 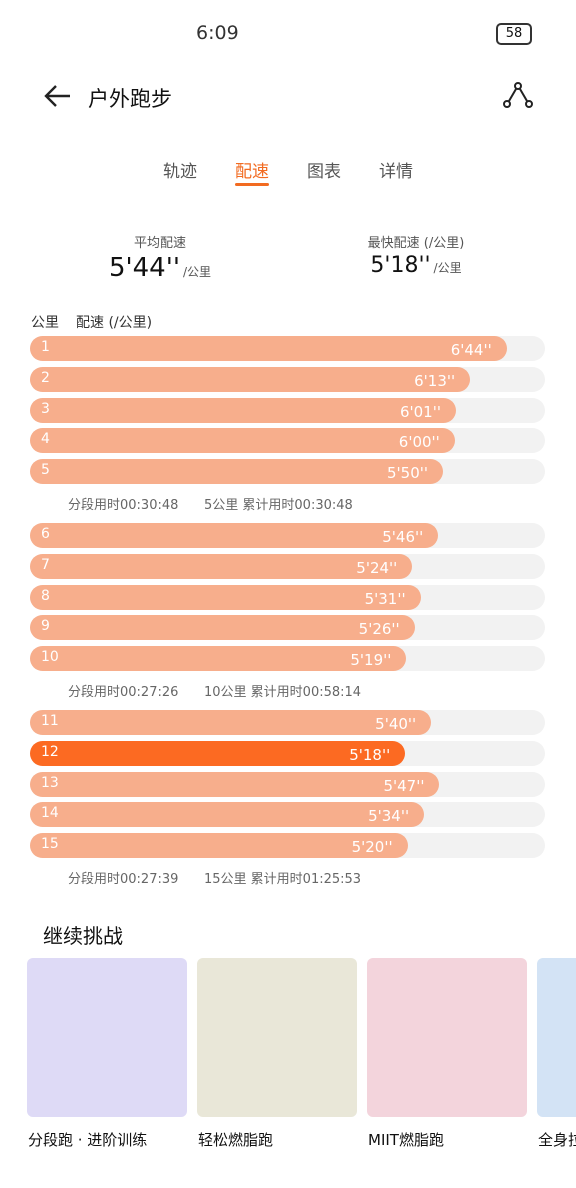 What do you see at coordinates (416, 243) in the screenshot?
I see `stat-label: 最快配速 (/公里)` at bounding box center [416, 243].